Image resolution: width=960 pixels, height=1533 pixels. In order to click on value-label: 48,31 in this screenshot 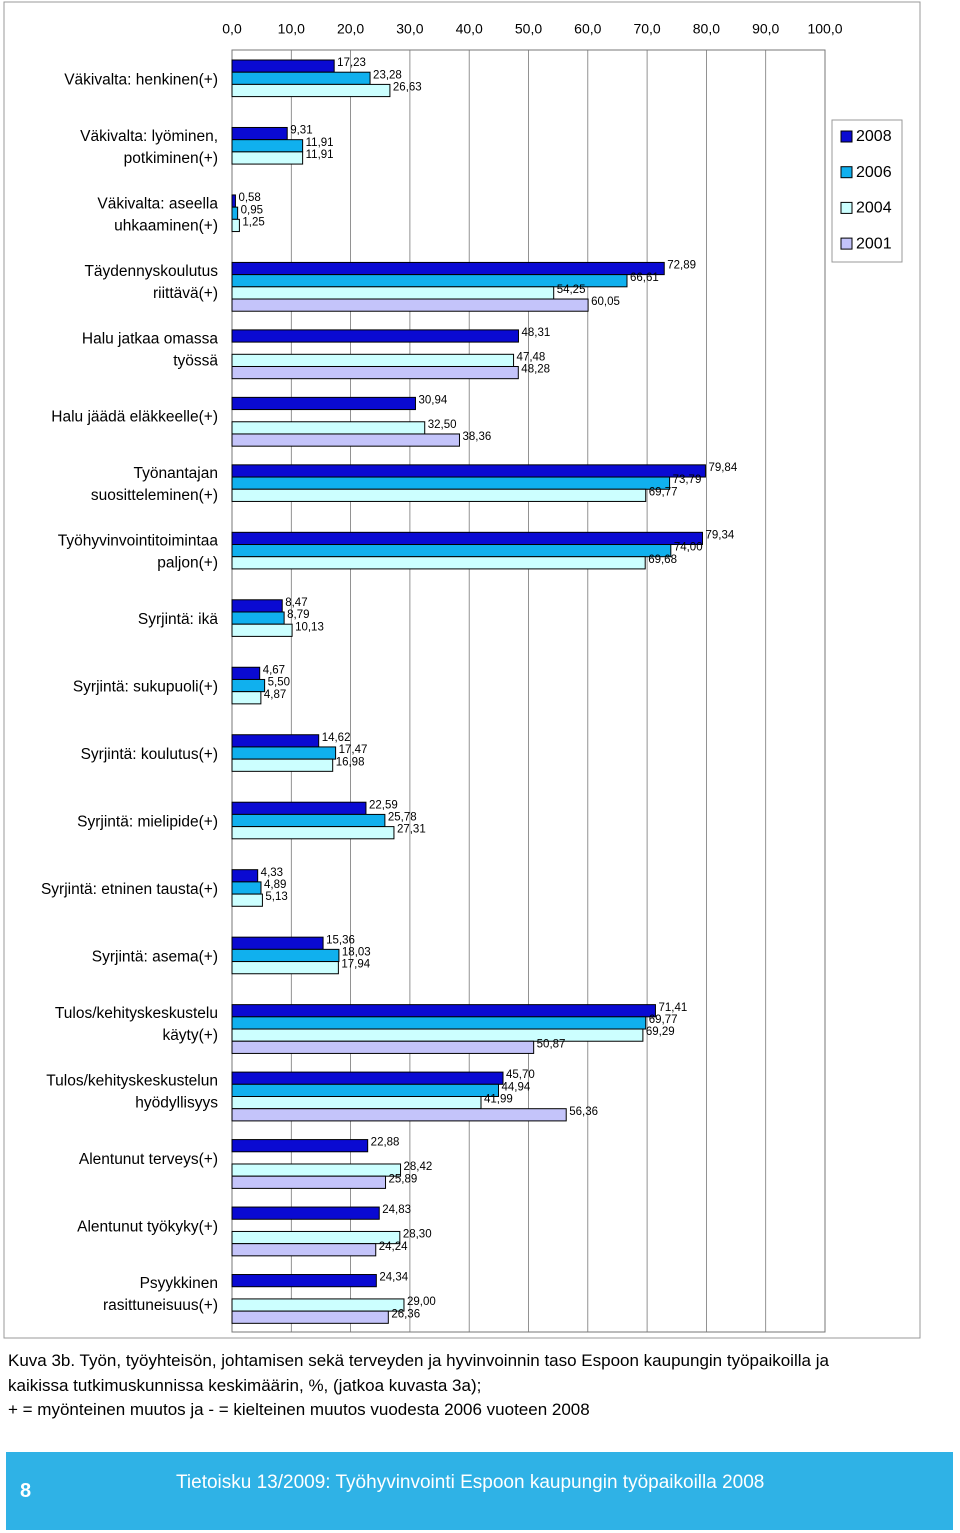, I will do `click(535, 333)`.